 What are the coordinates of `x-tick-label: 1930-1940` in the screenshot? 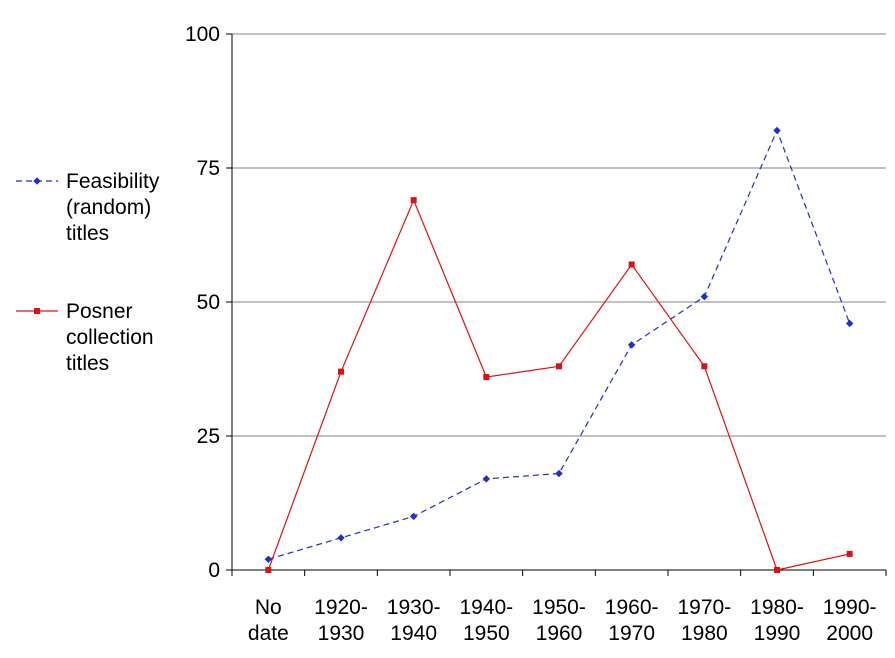 It's located at (414, 620).